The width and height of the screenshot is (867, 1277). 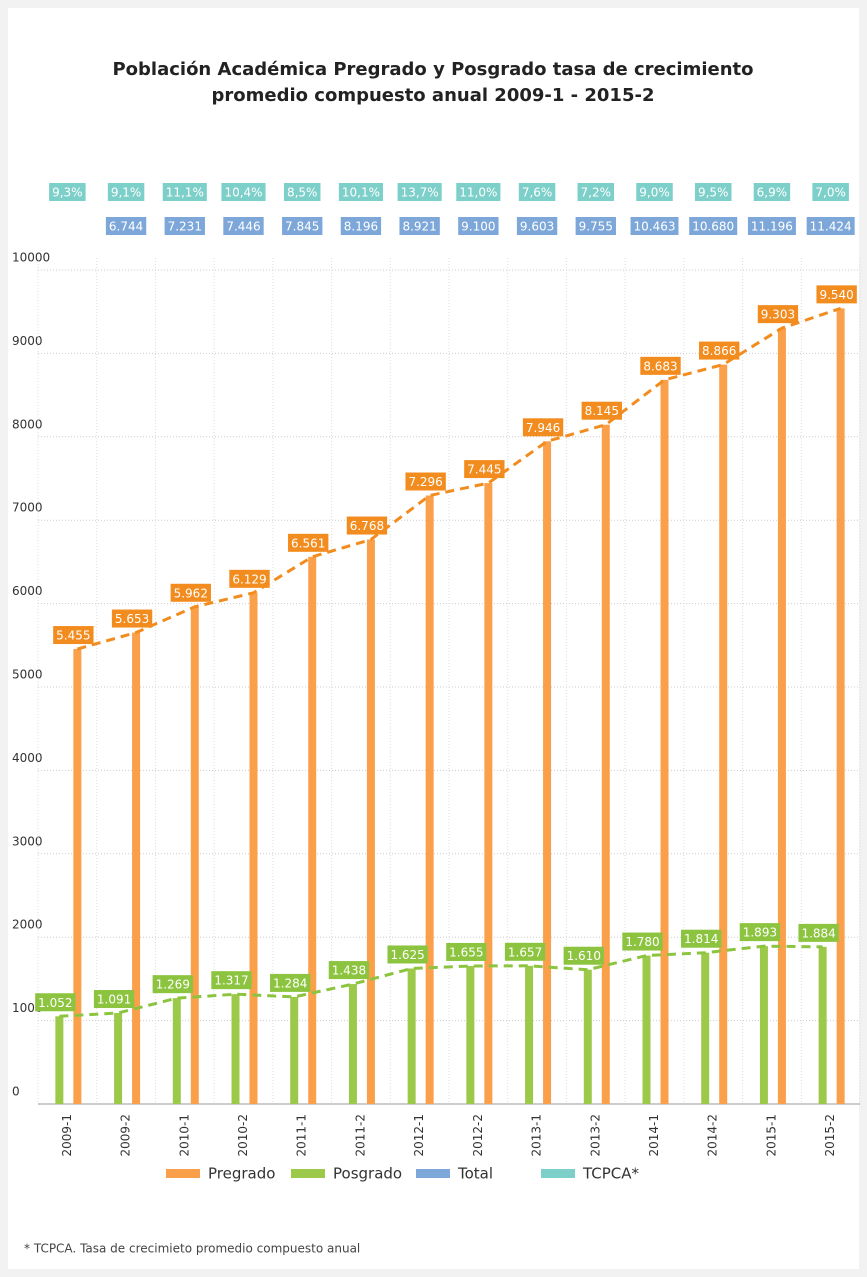 I want to click on x-tick-label: 2015-1, so click(x=771, y=1135).